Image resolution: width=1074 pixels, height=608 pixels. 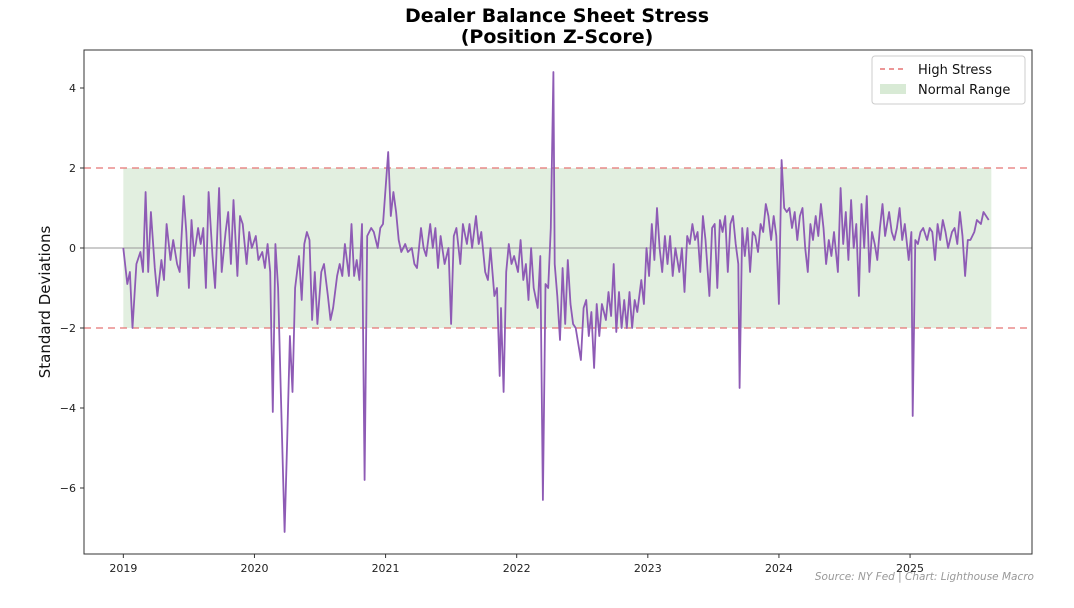 What do you see at coordinates (517, 568) in the screenshot?
I see `x-tick-label: 2022` at bounding box center [517, 568].